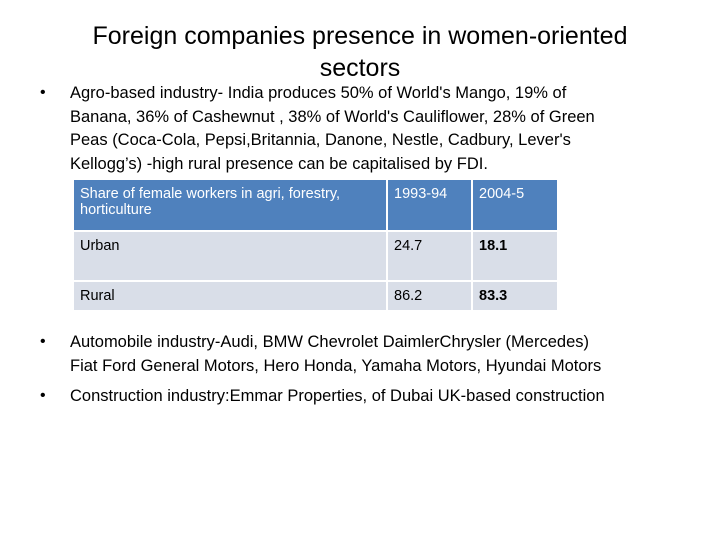  What do you see at coordinates (230, 256) in the screenshot?
I see `table-cell: Urban` at bounding box center [230, 256].